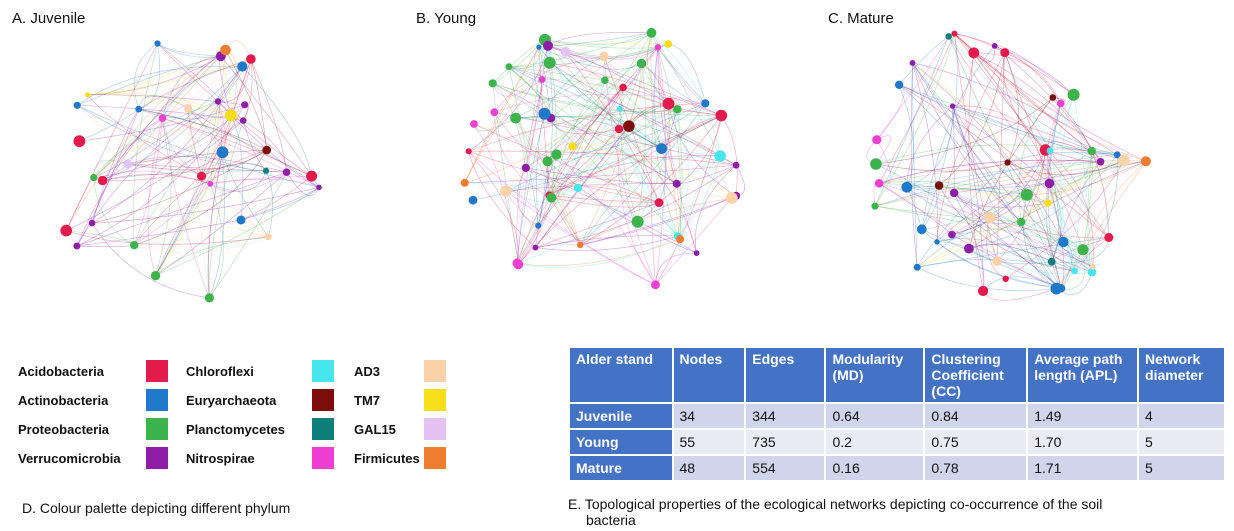 Image resolution: width=1234 pixels, height=531 pixels. Describe the element at coordinates (861, 18) in the screenshot. I see `panel-label-mature: C. Mature` at that location.